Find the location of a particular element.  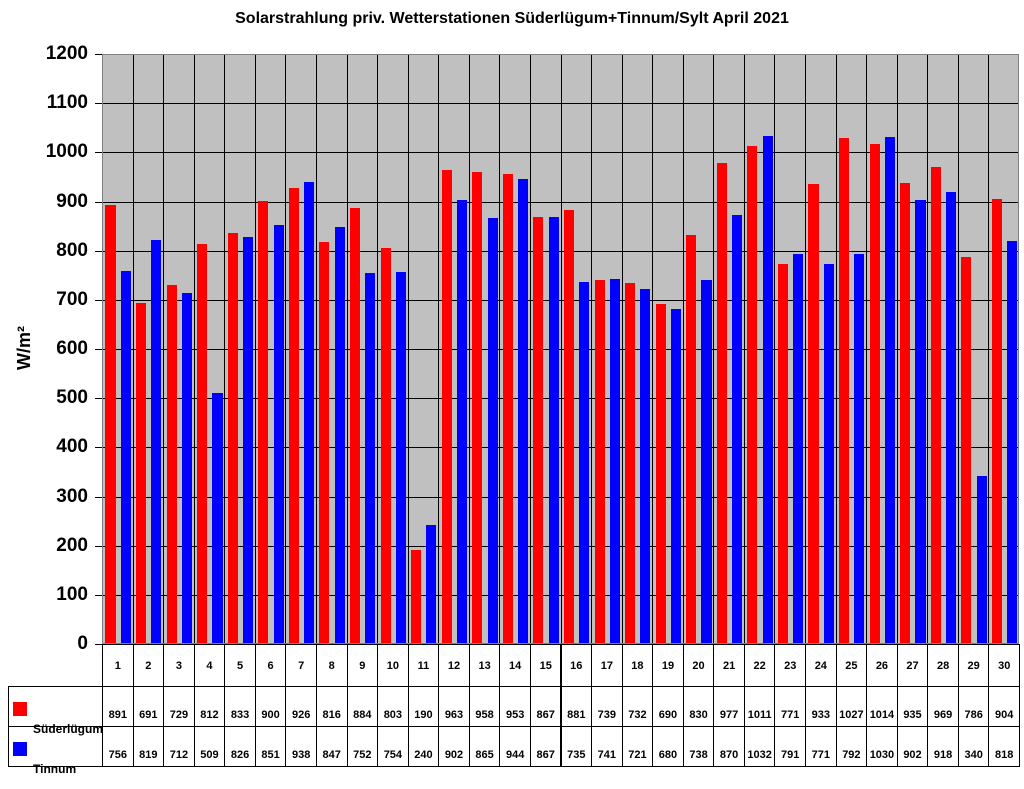

y-tick-label: 500 is located at coordinates (72, 398).